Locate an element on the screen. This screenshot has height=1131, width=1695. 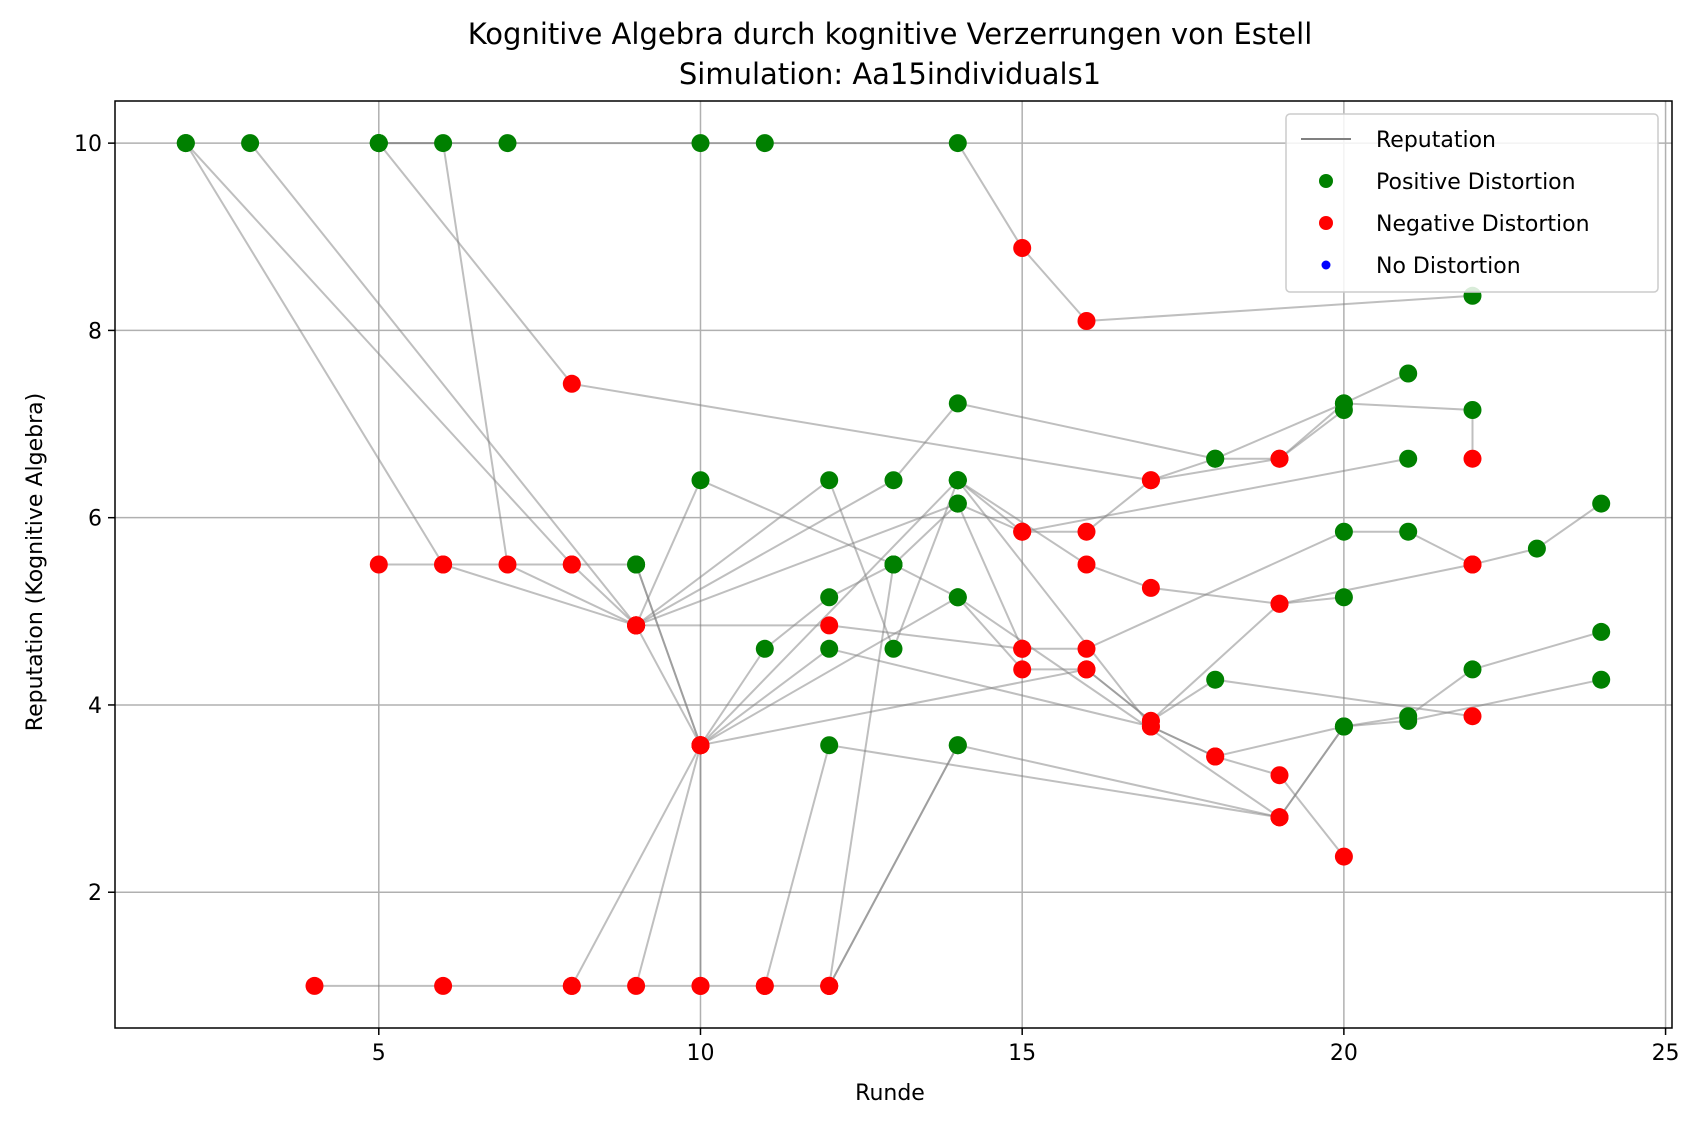
x-tick-label: 5 is located at coordinates (379, 1053).